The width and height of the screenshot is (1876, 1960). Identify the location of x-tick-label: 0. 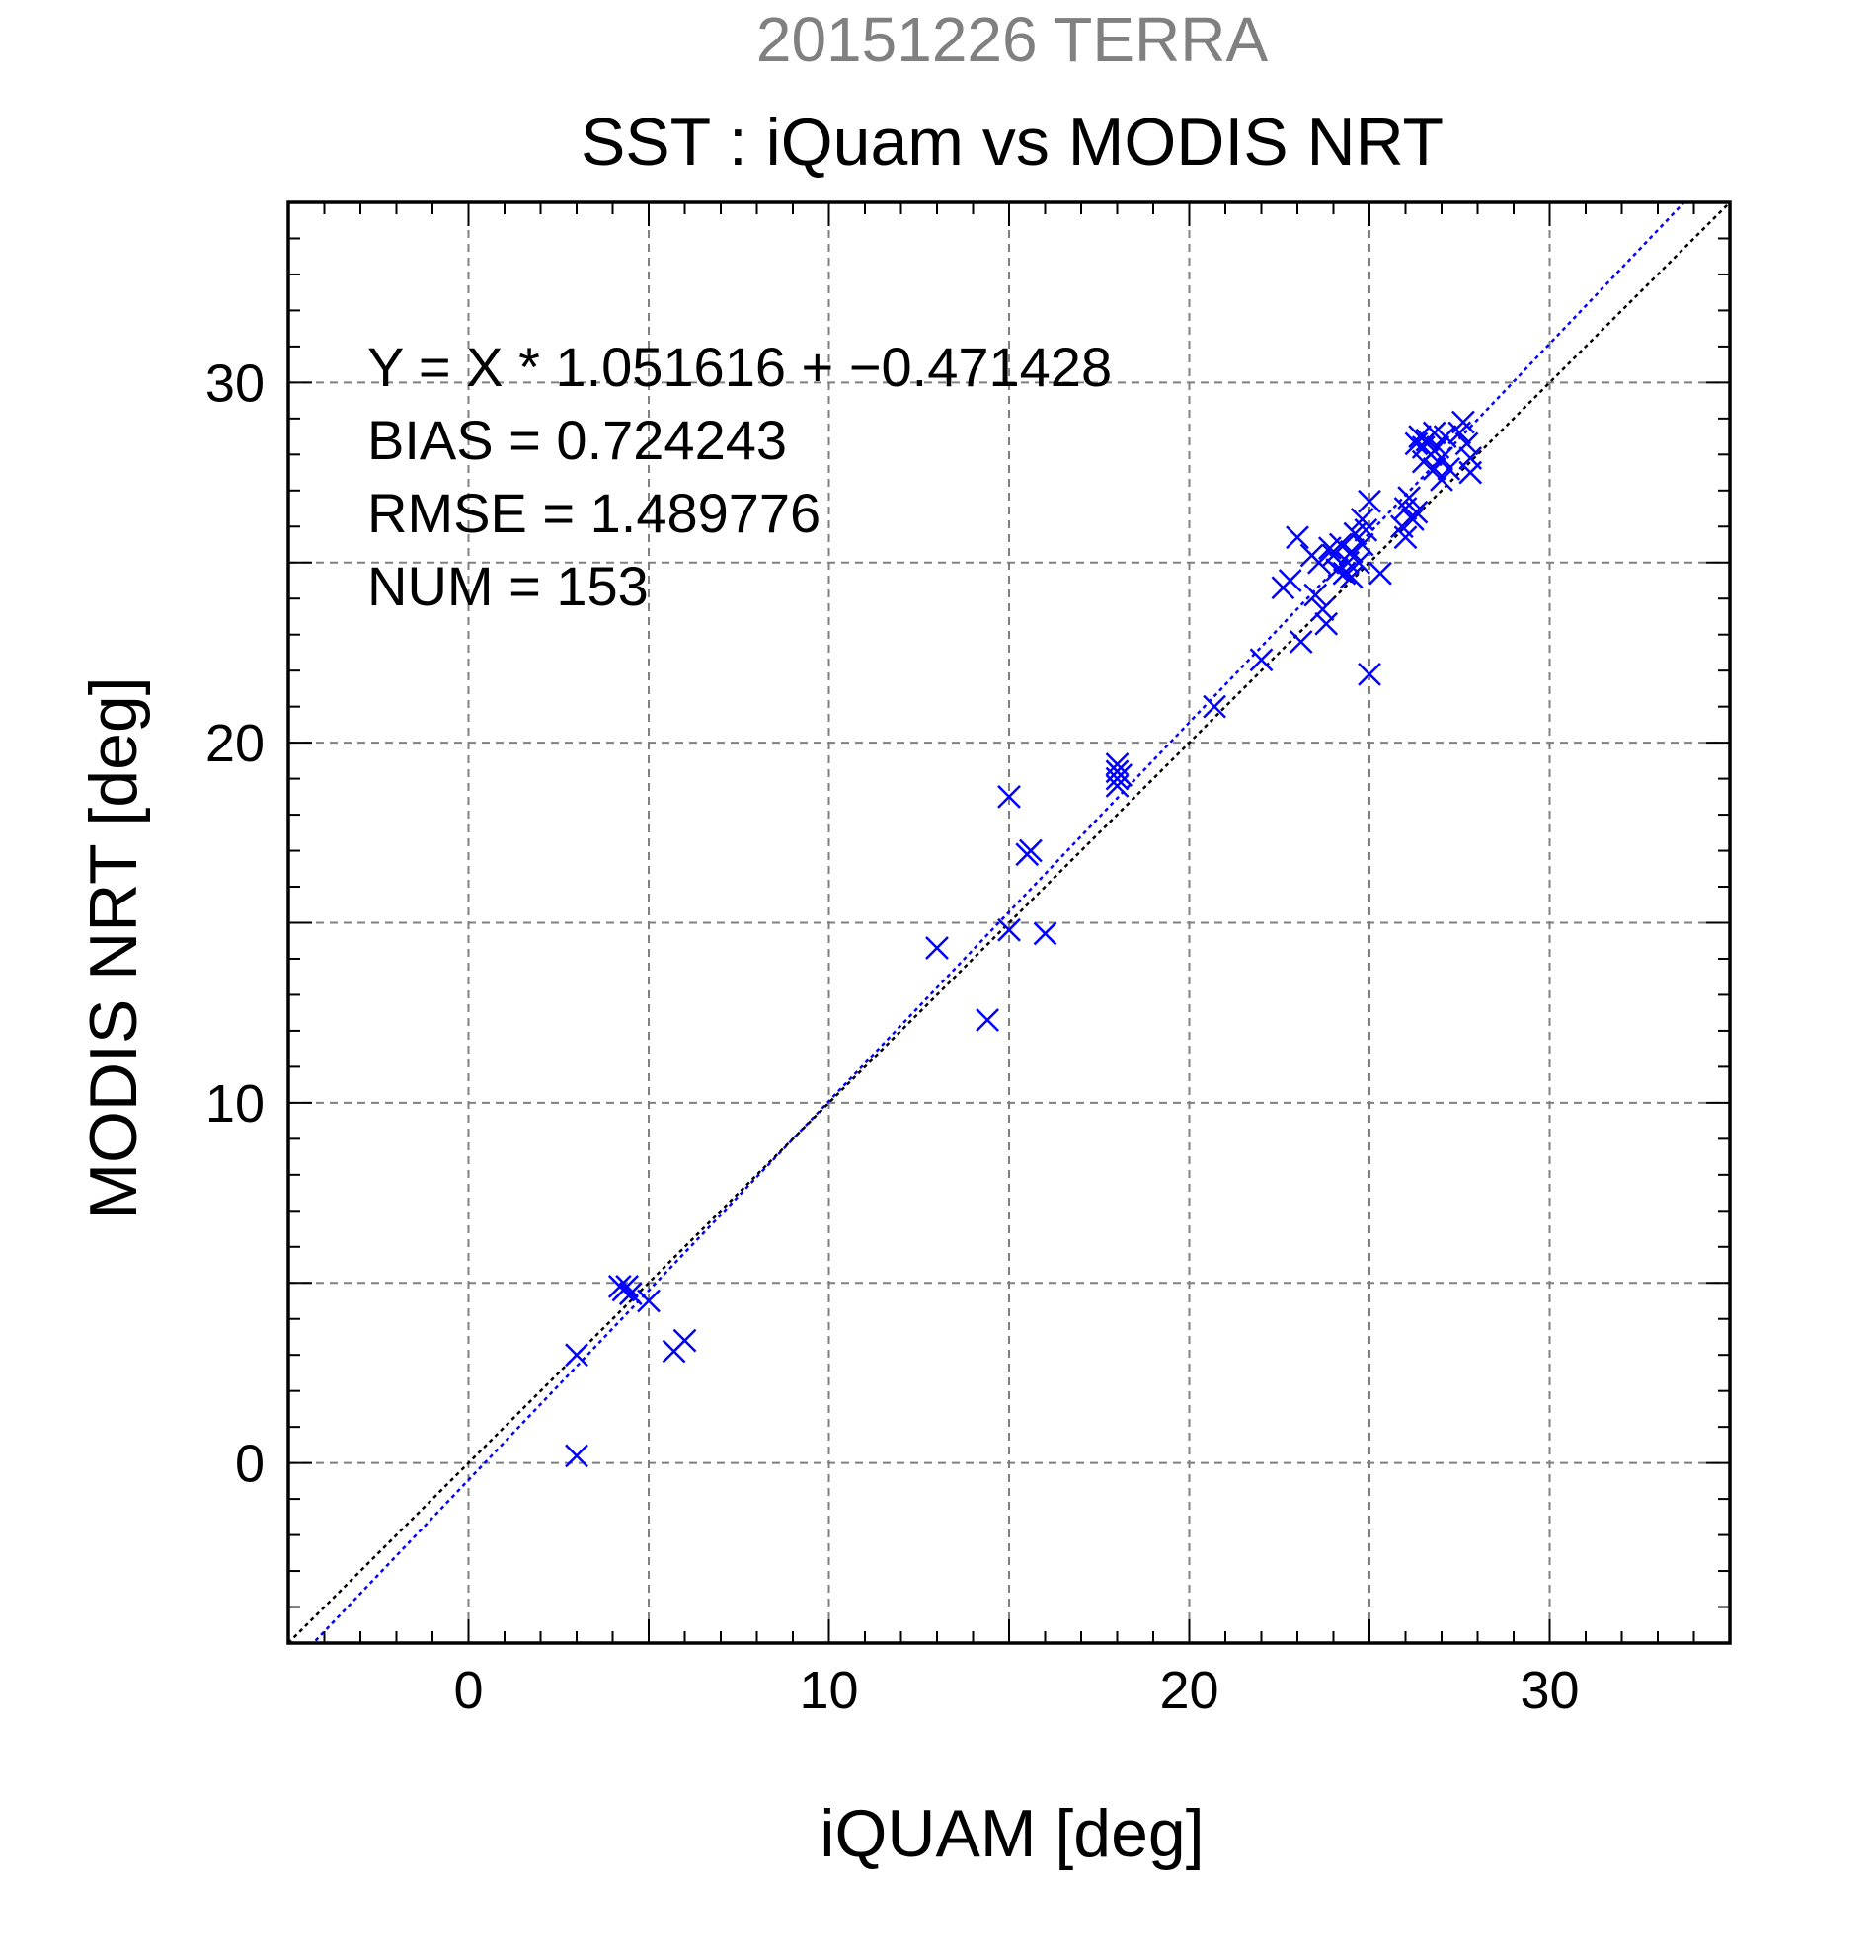
(468, 1690).